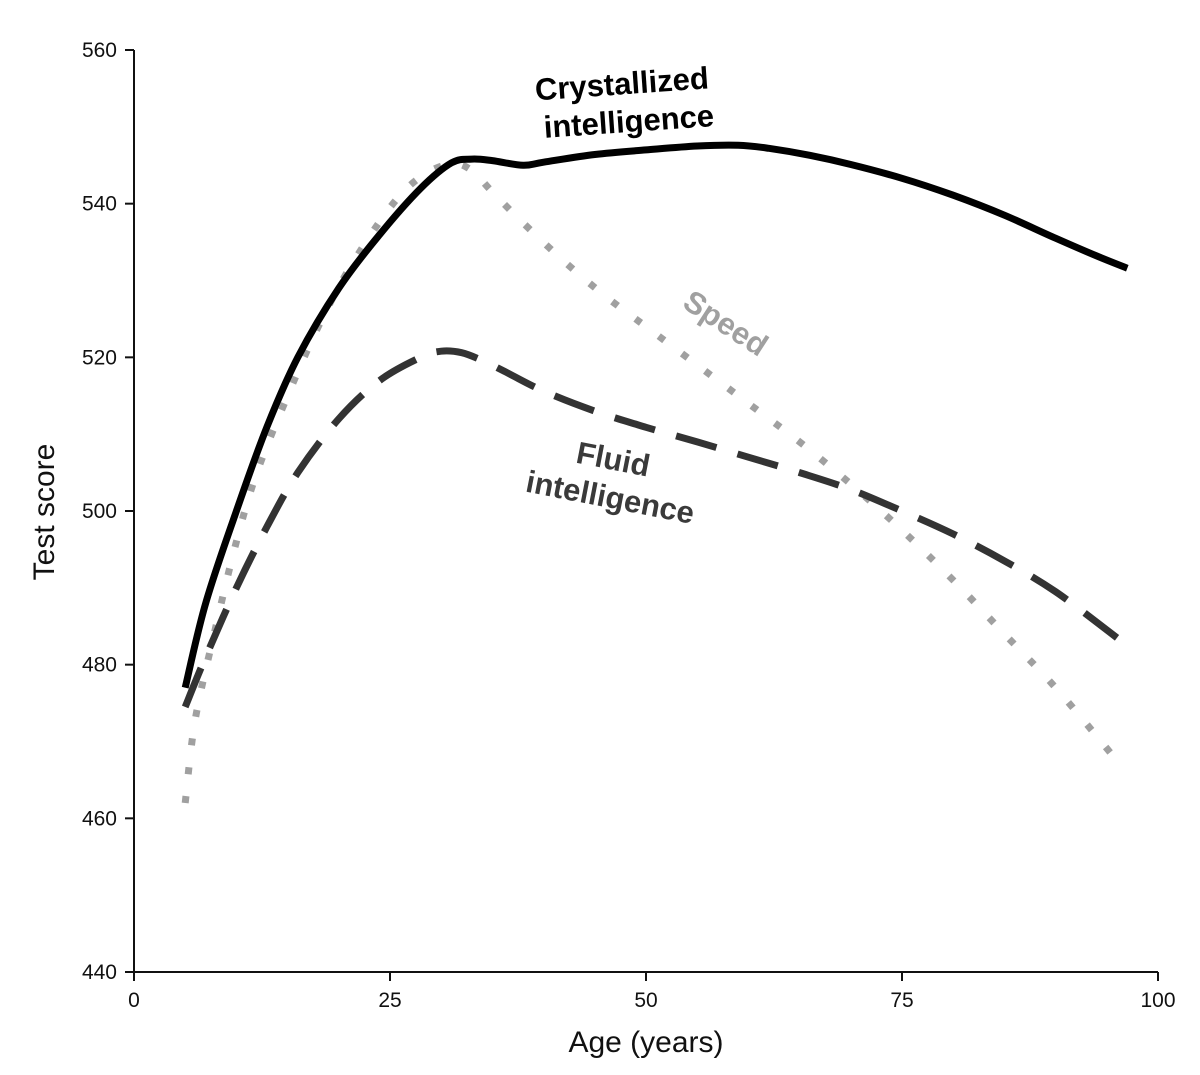 The height and width of the screenshot is (1075, 1200). I want to click on x-tick-label: 75, so click(901, 1000).